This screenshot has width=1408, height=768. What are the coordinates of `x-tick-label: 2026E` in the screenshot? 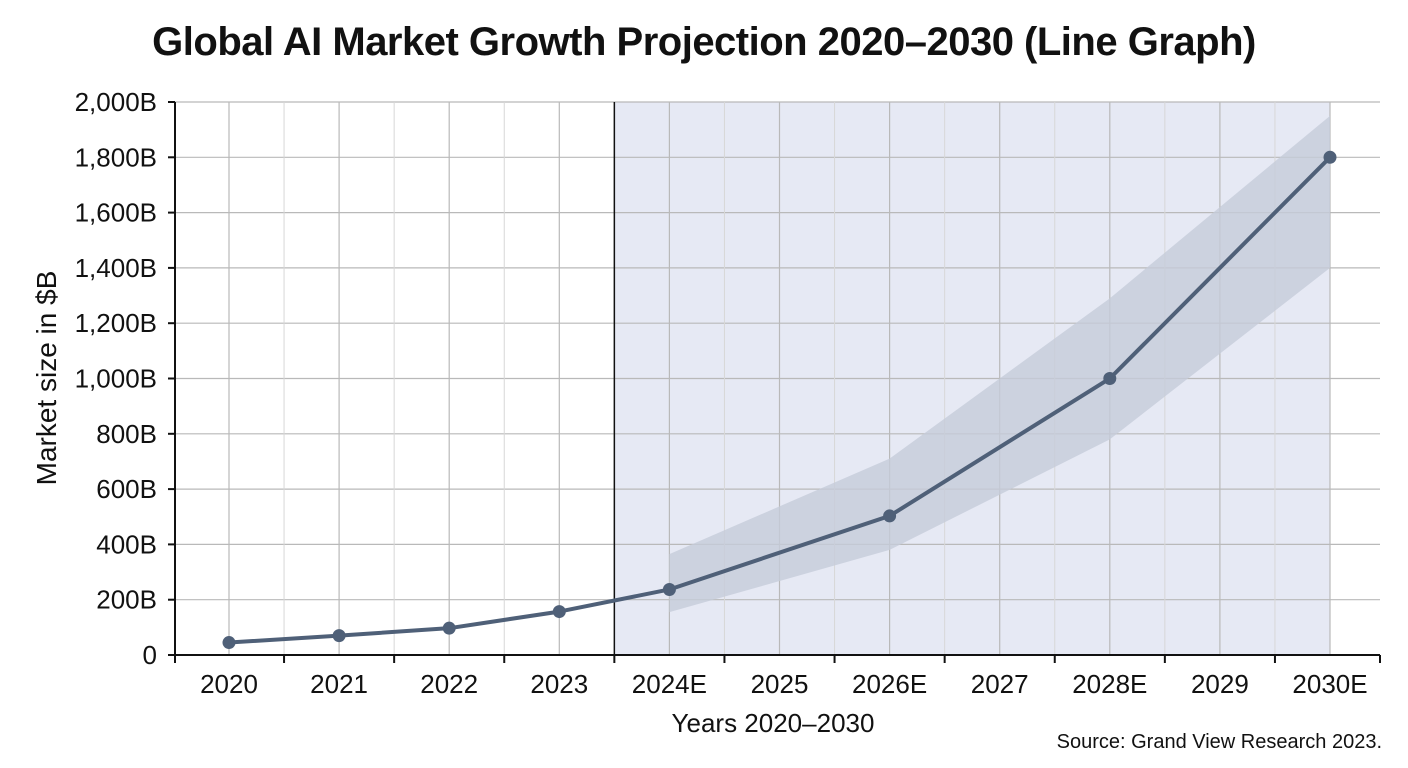 It's located at (889, 684).